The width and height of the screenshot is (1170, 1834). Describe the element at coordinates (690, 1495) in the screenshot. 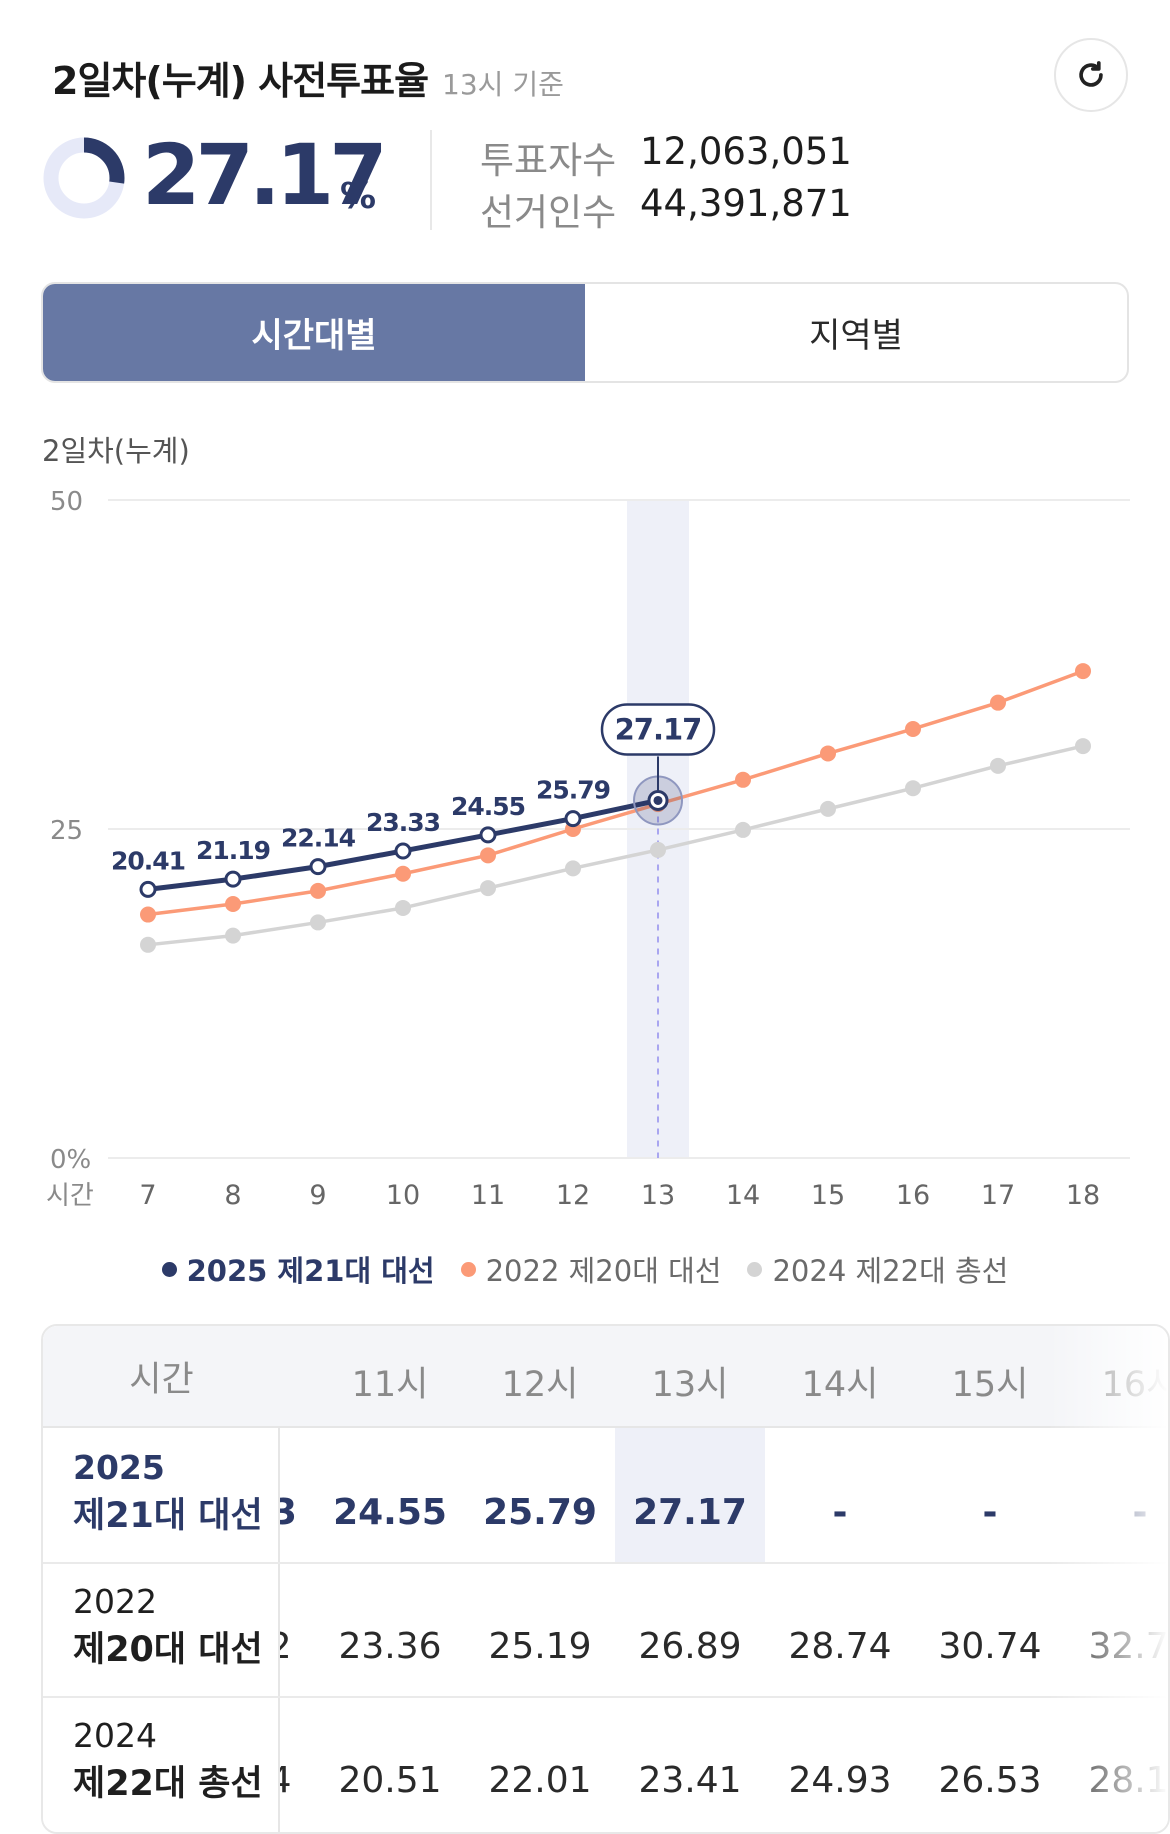

I see `highlight-column` at that location.